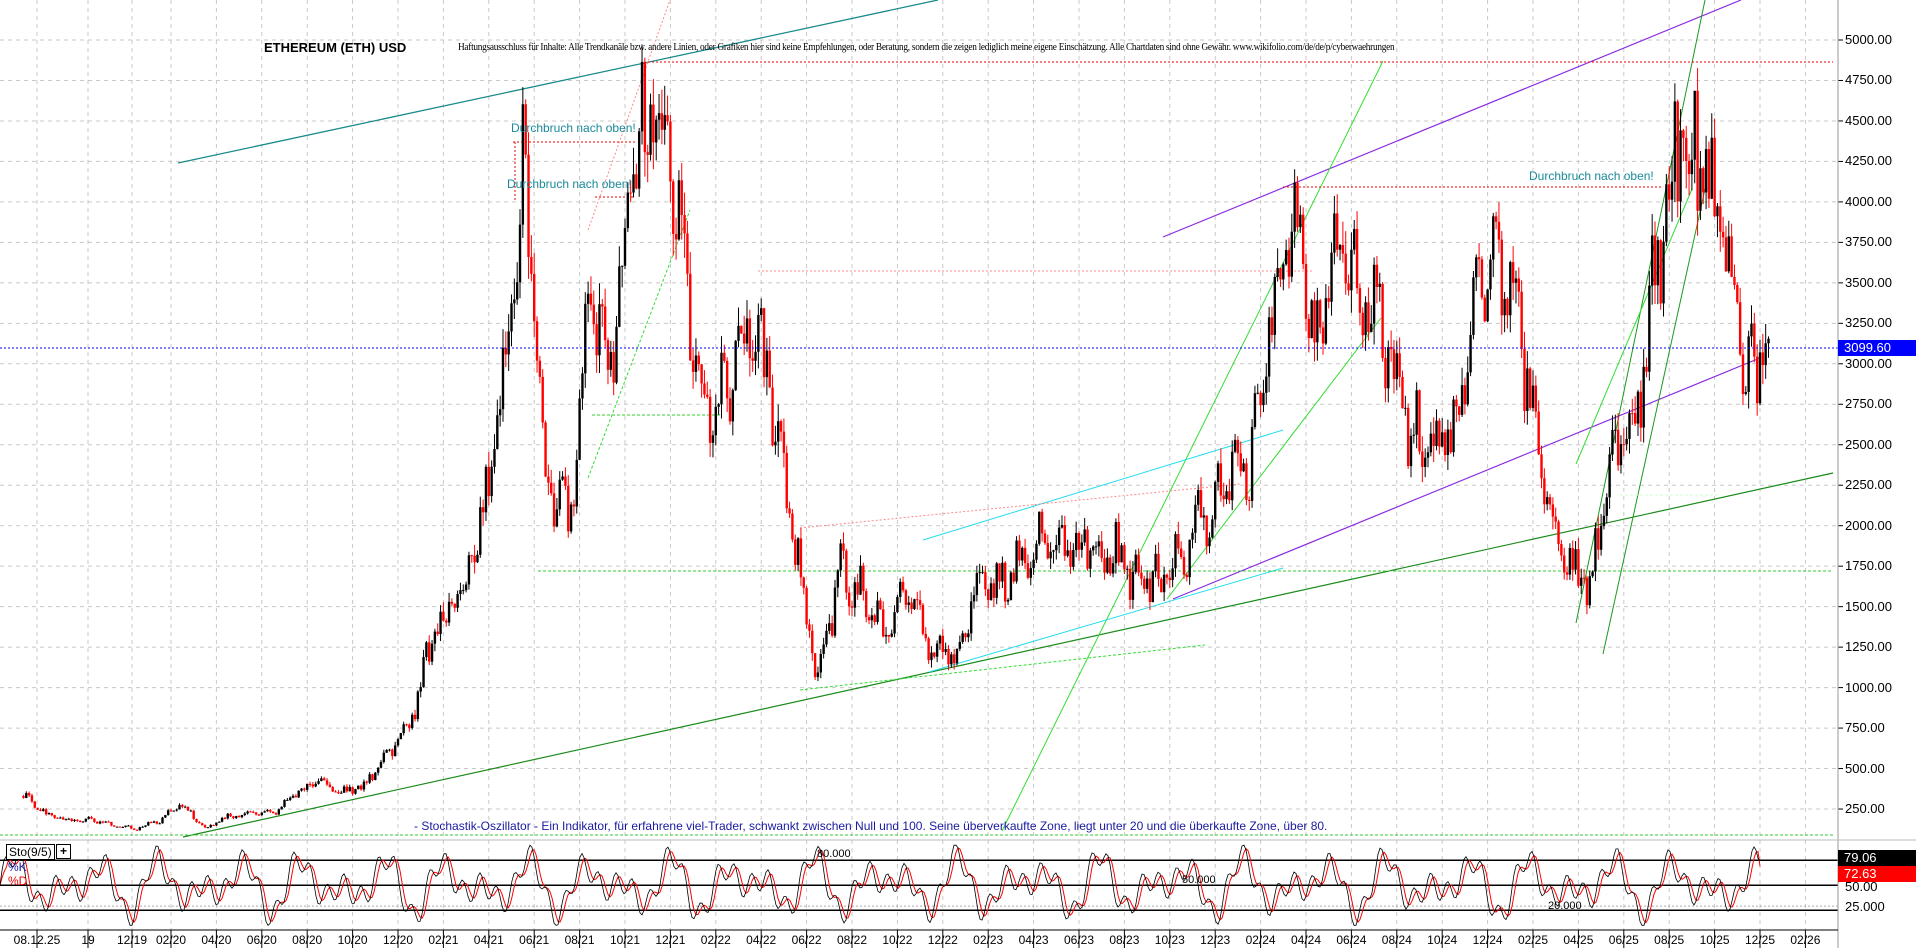 The image size is (1916, 948). I want to click on x-tick-label: 06/20, so click(261, 940).